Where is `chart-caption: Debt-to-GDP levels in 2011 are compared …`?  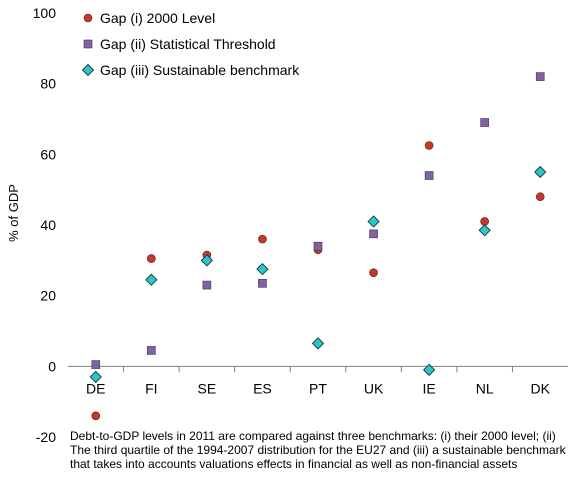
chart-caption: Debt-to-GDP levels in 2011 are compared … is located at coordinates (318, 450).